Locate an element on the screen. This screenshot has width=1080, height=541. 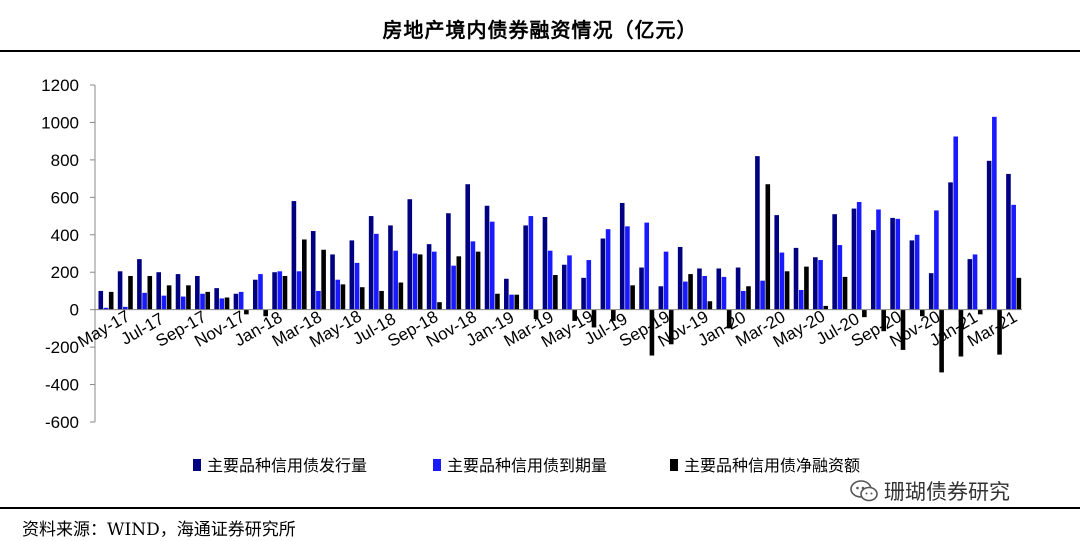
top-rule is located at coordinates (540, 51).